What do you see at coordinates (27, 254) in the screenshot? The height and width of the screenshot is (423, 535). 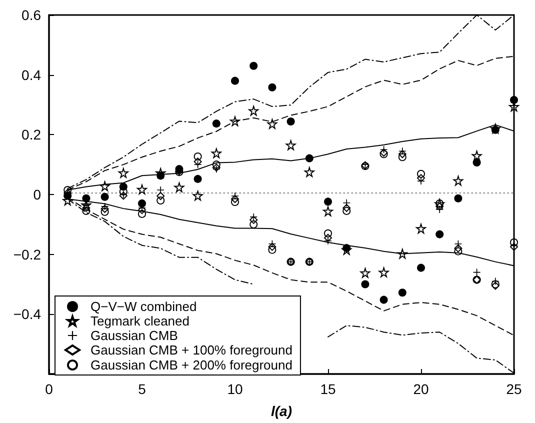 I see `y-tick-label: −0.2` at bounding box center [27, 254].